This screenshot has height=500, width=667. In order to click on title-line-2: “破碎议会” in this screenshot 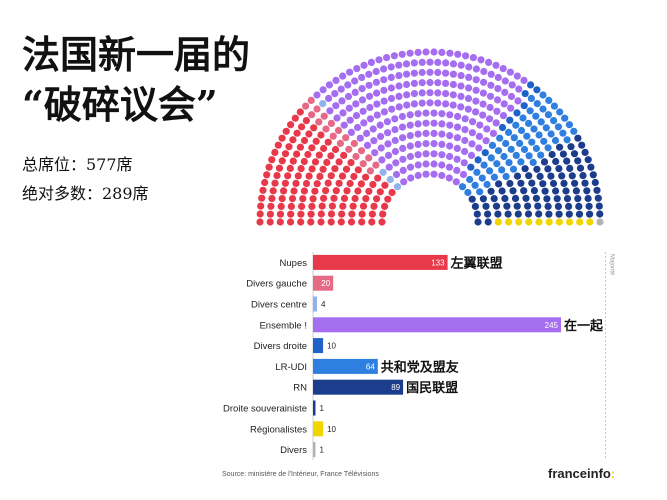, I will do `click(120, 104)`.